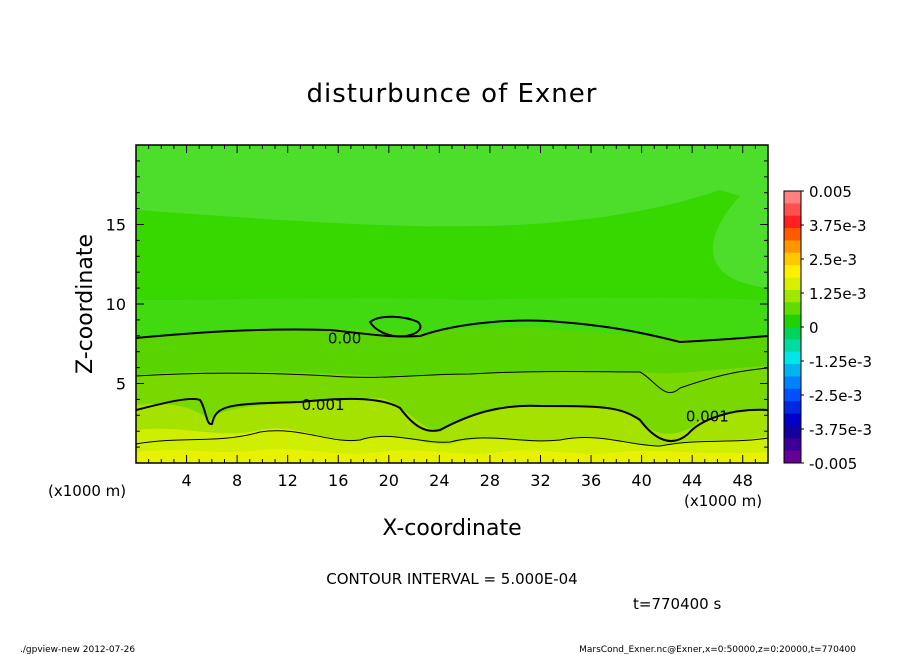 The height and width of the screenshot is (654, 904). What do you see at coordinates (838, 294) in the screenshot?
I see `colorbar-label: 1.25e-3` at bounding box center [838, 294].